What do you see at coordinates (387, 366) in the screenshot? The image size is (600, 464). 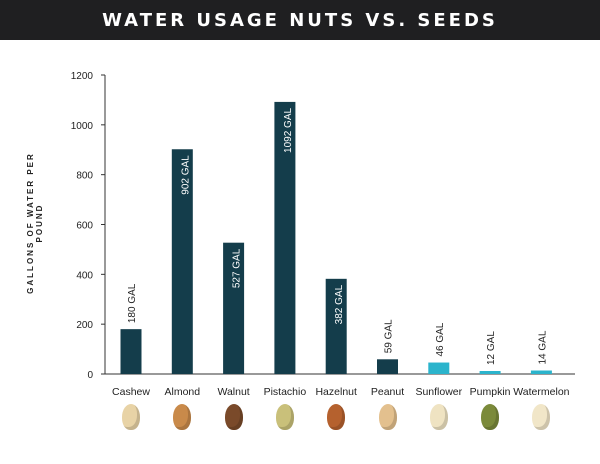 I see `bar-peanut` at bounding box center [387, 366].